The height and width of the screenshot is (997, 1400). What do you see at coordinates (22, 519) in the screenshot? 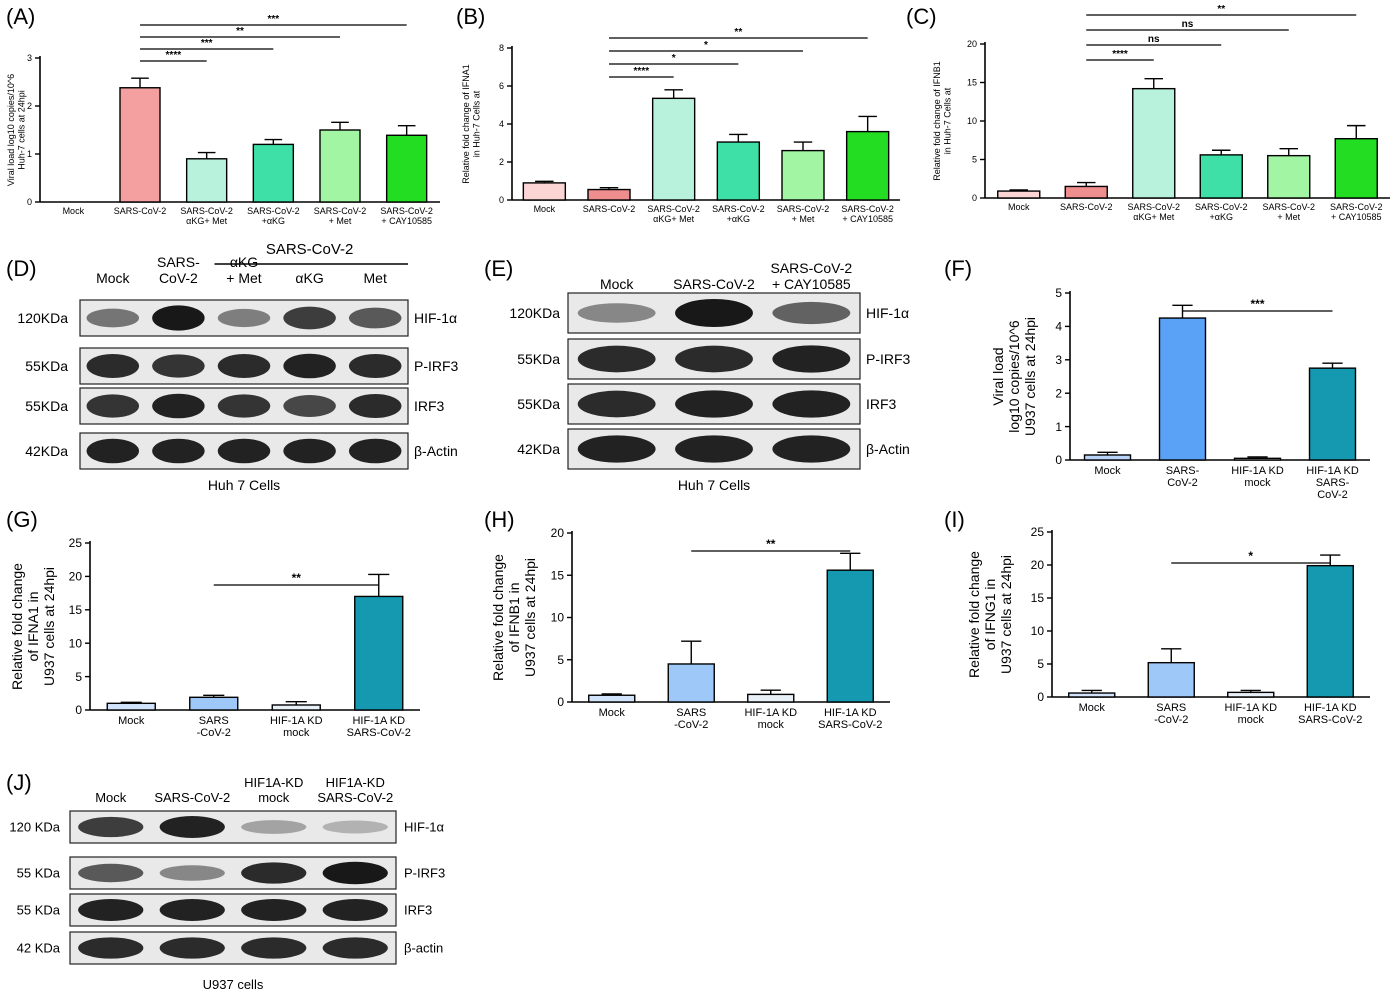
I see `panel-label-g: (G)` at bounding box center [22, 519].